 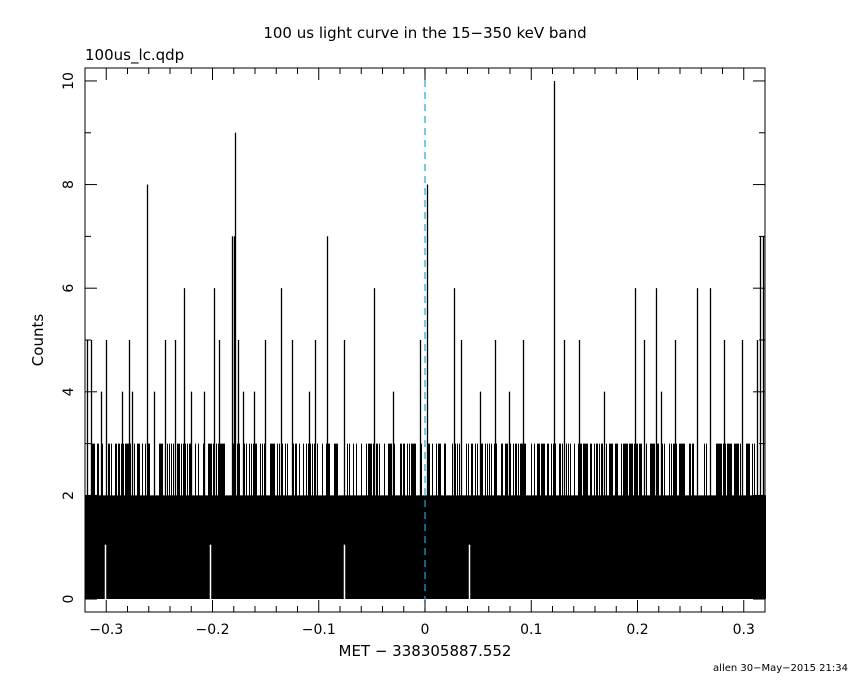 I want to click on x-tick-label: 0.2, so click(x=637, y=630).